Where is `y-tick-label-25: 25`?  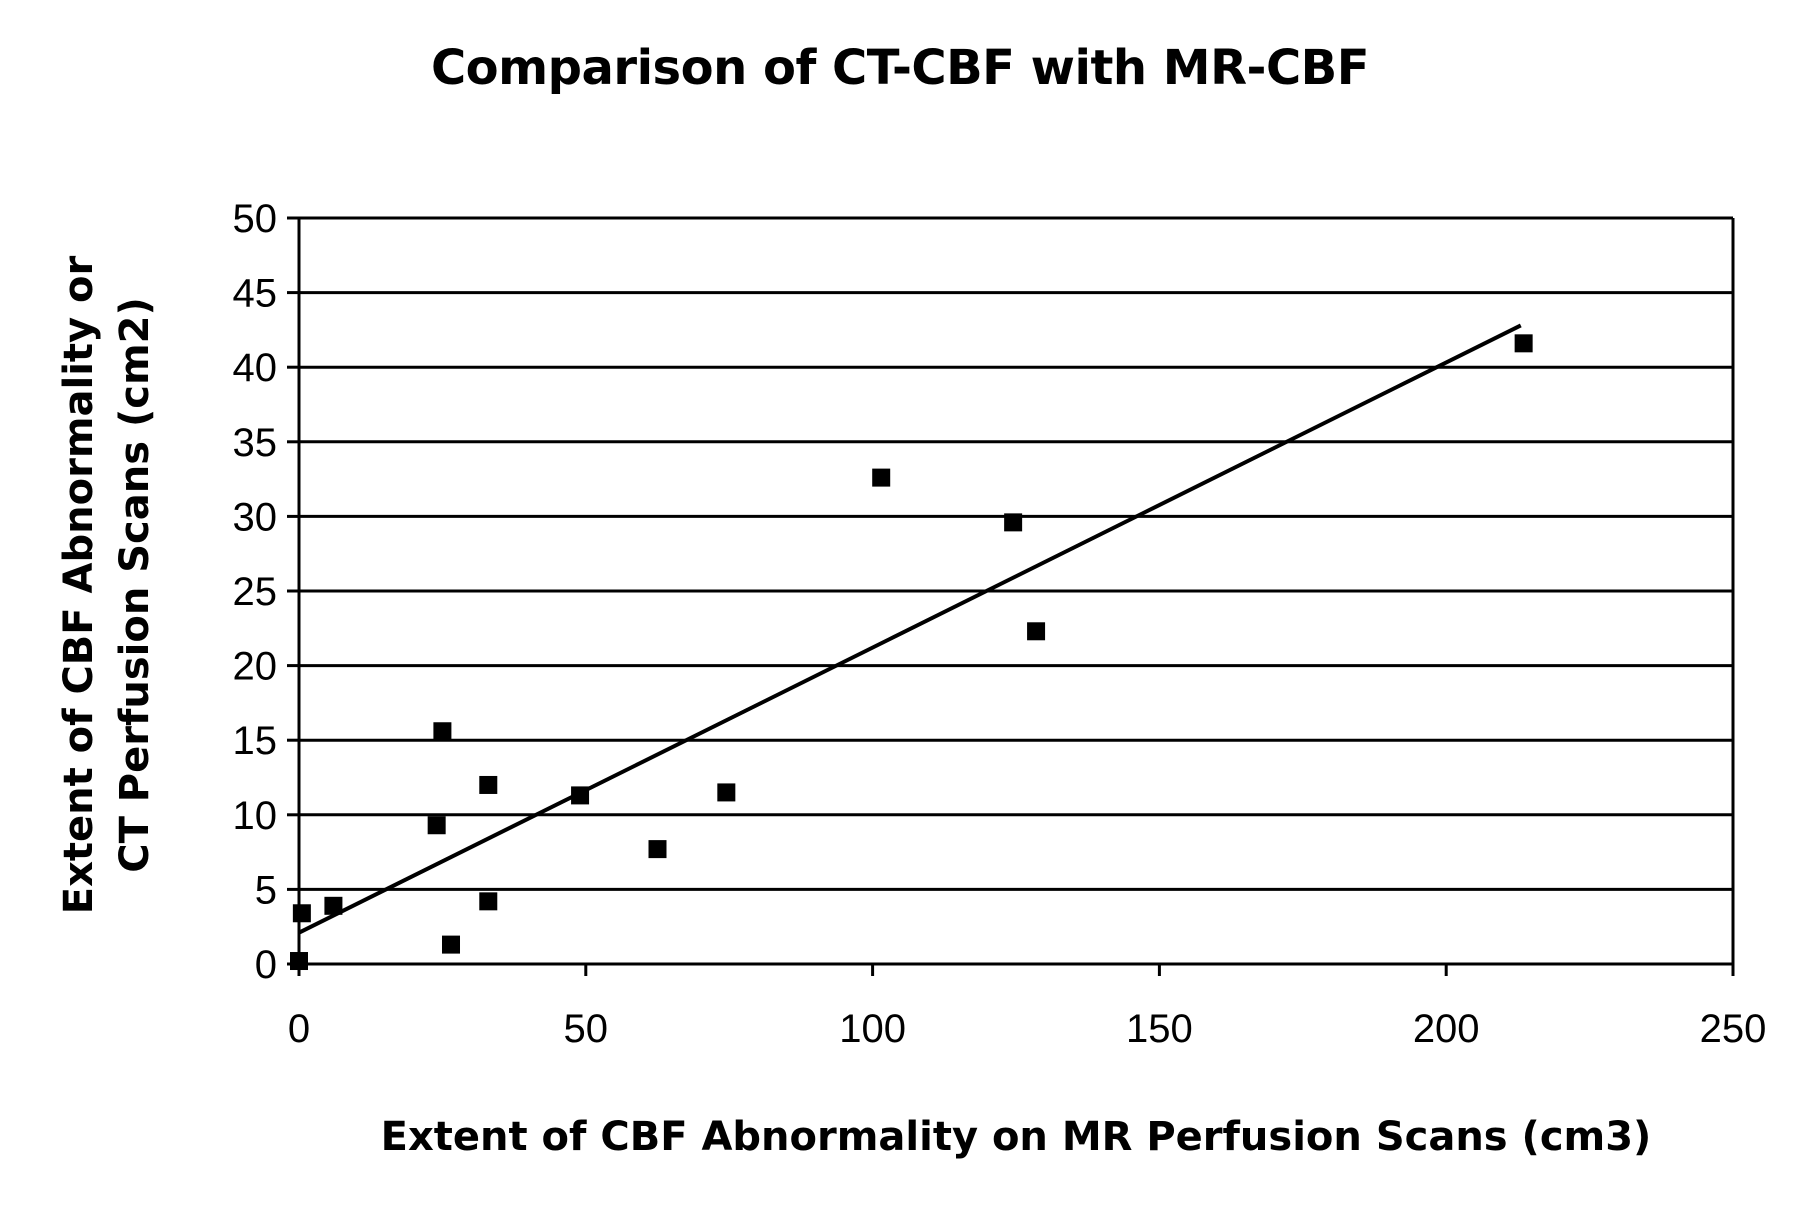 y-tick-label-25: 25 is located at coordinates (255, 592).